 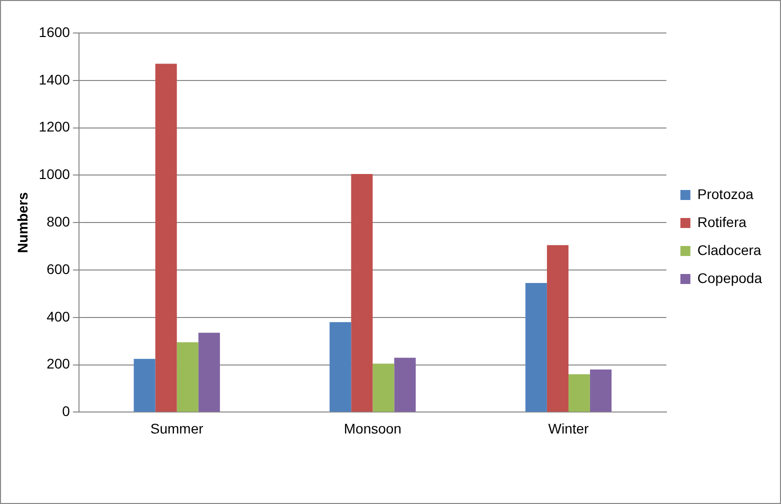 I want to click on legend-label: Cladocera, so click(x=729, y=250).